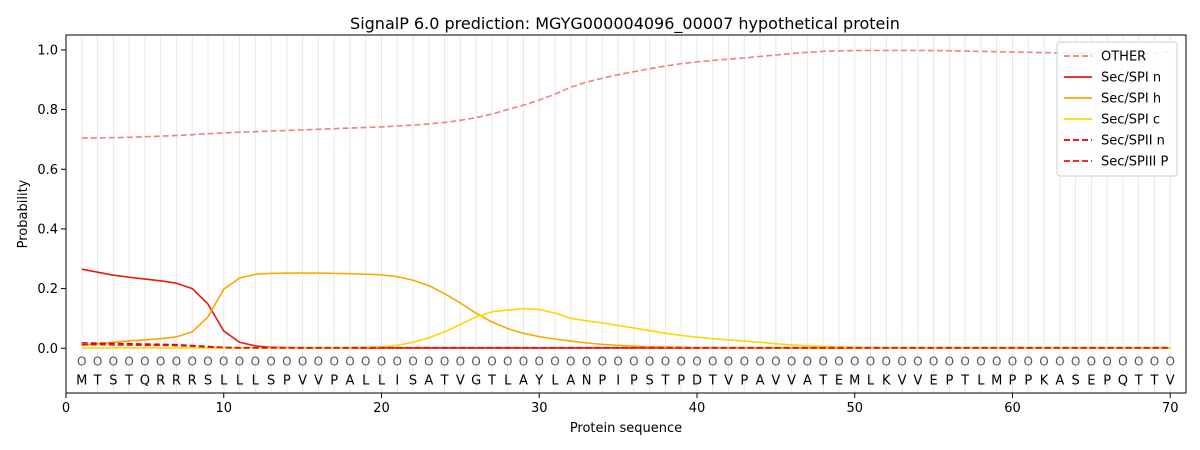  What do you see at coordinates (223, 408) in the screenshot?
I see `x-tick-label: 10` at bounding box center [223, 408].